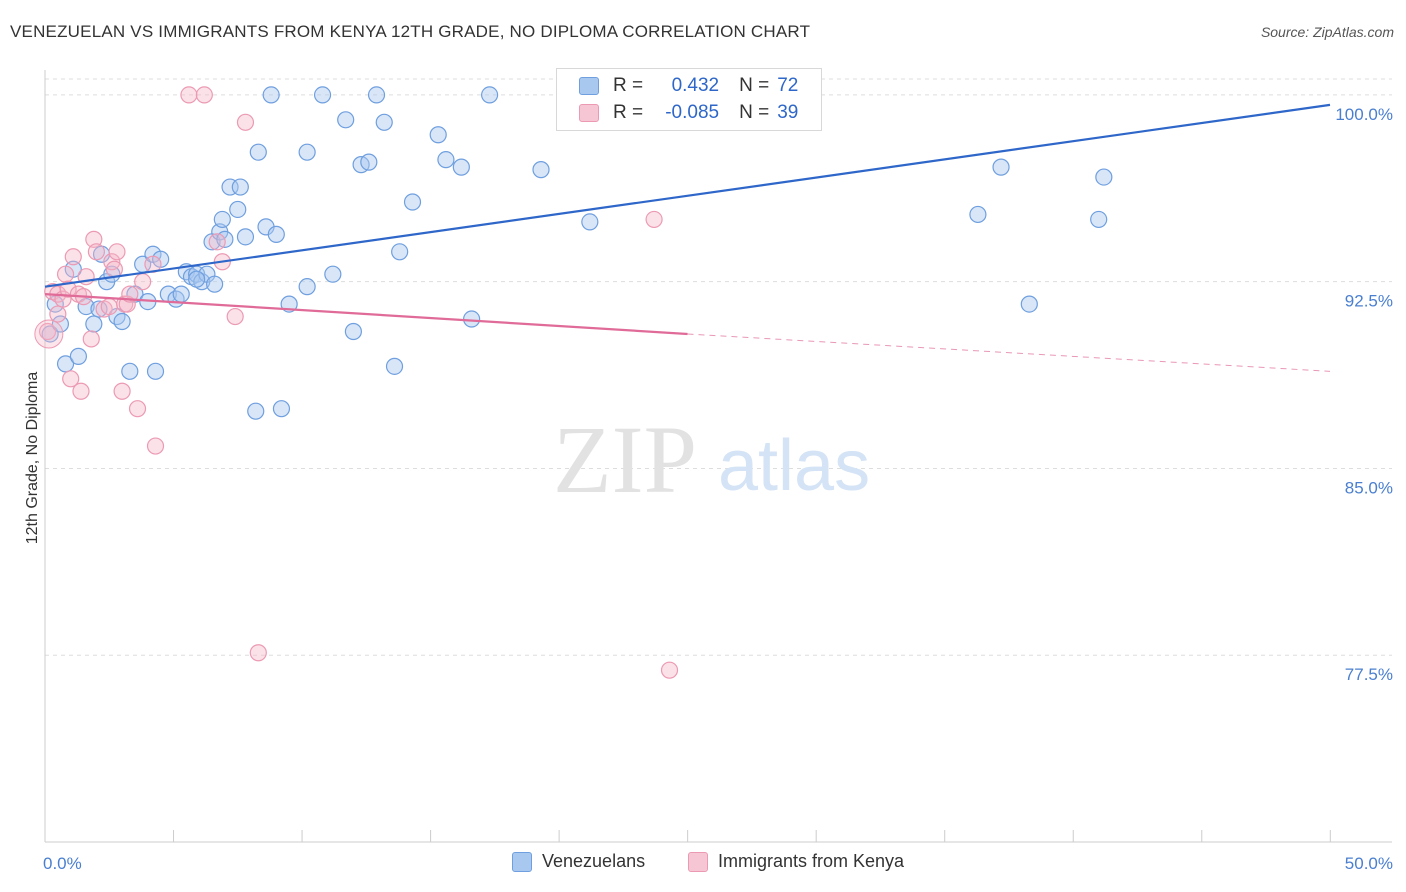 This screenshot has width=1406, height=892. I want to click on y-tick-label: 92.5%, so click(1369, 301).